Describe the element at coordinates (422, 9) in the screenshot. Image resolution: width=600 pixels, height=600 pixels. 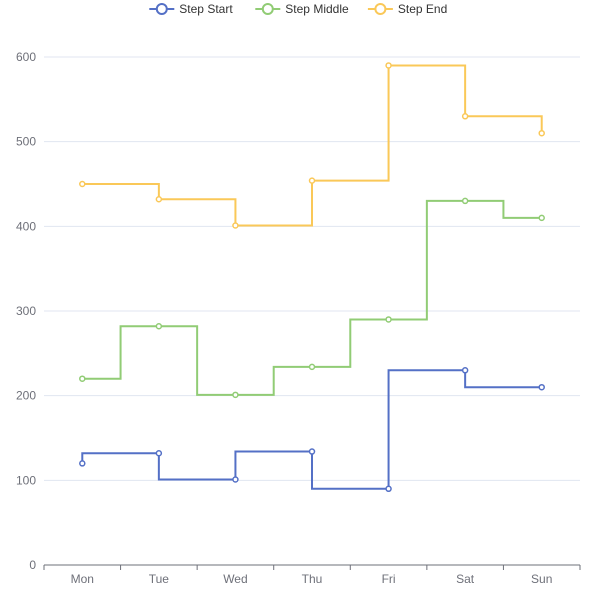
I see `legend-label: Step End` at that location.